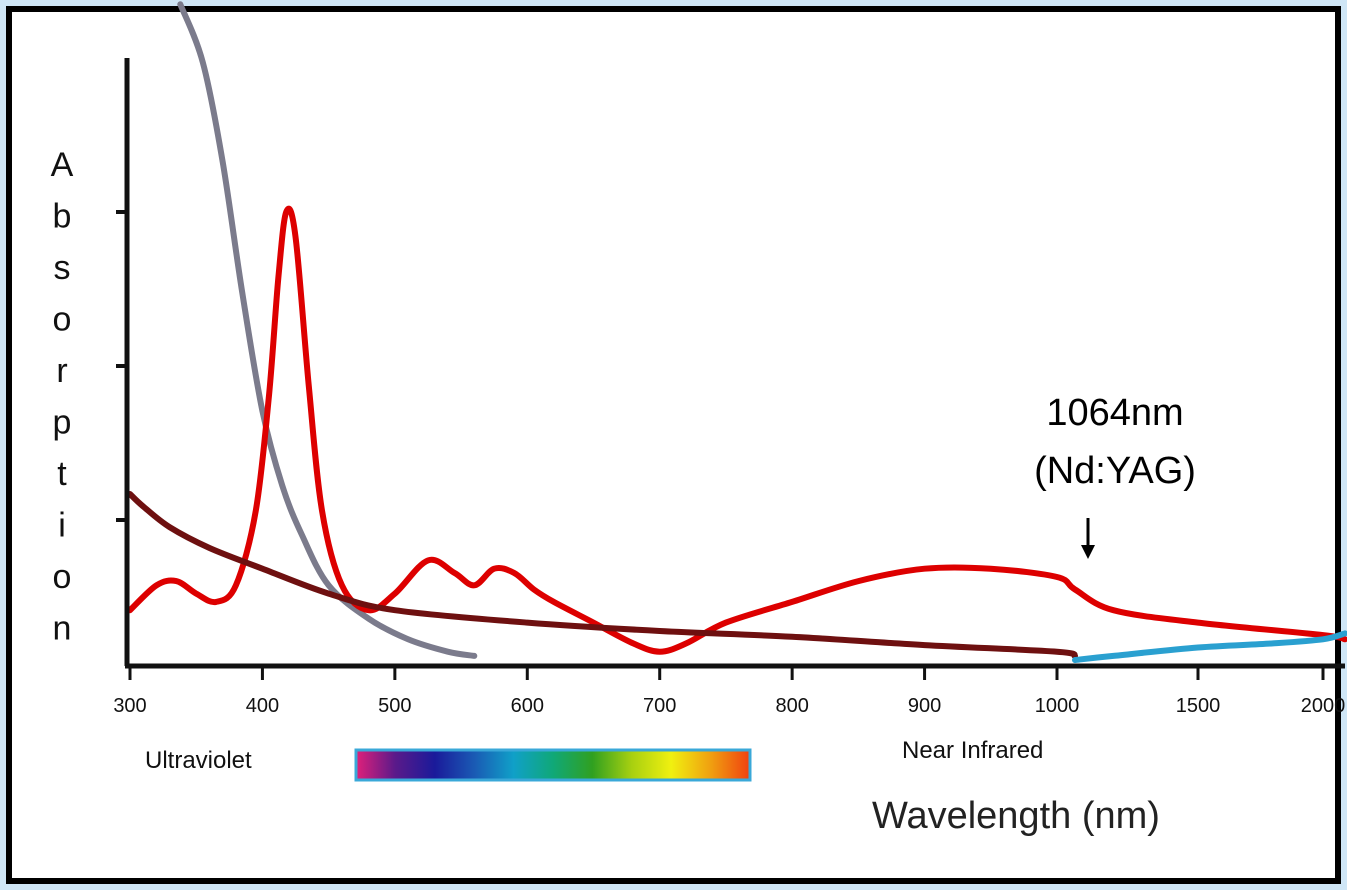 The height and width of the screenshot is (890, 1347). What do you see at coordinates (1088, 538) in the screenshot?
I see `annotation-arrow` at bounding box center [1088, 538].